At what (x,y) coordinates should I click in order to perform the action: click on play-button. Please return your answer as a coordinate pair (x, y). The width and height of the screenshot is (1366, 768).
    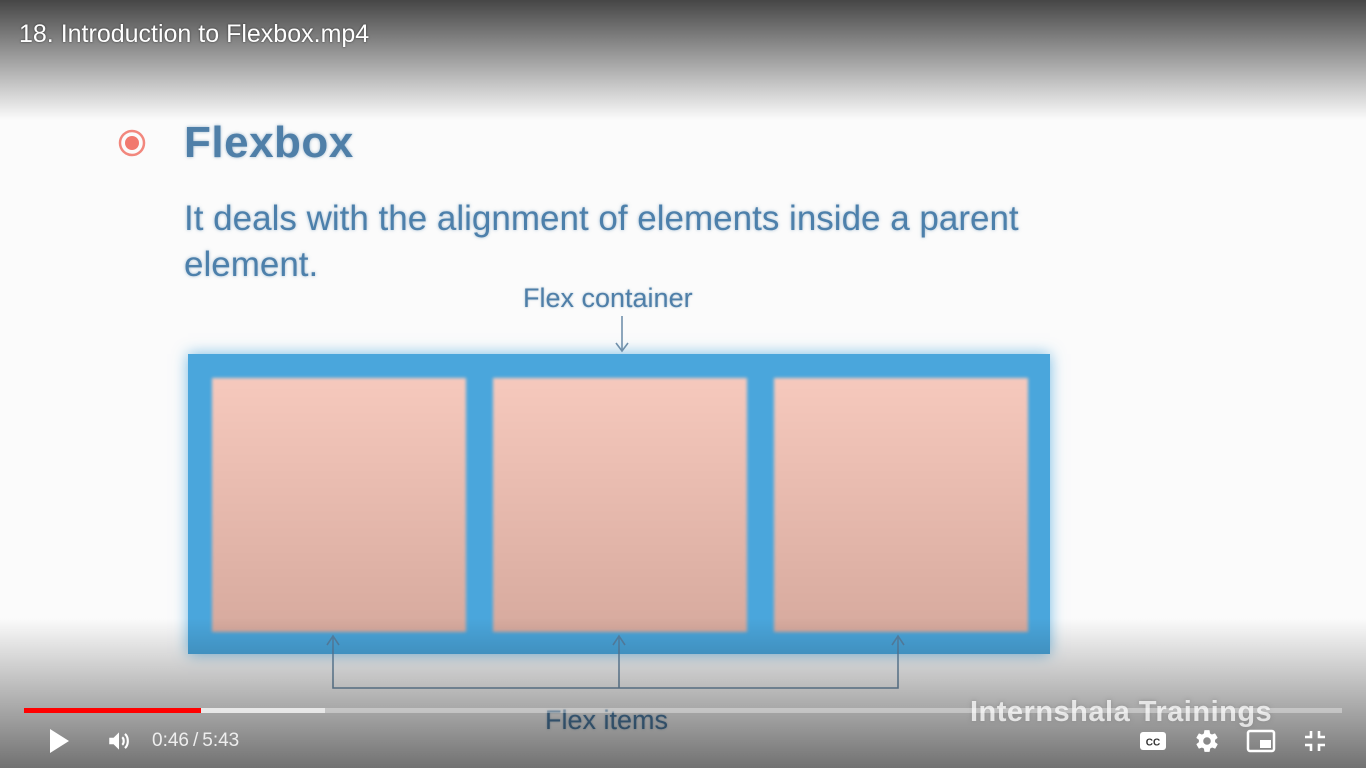
    Looking at the image, I should click on (59, 741).